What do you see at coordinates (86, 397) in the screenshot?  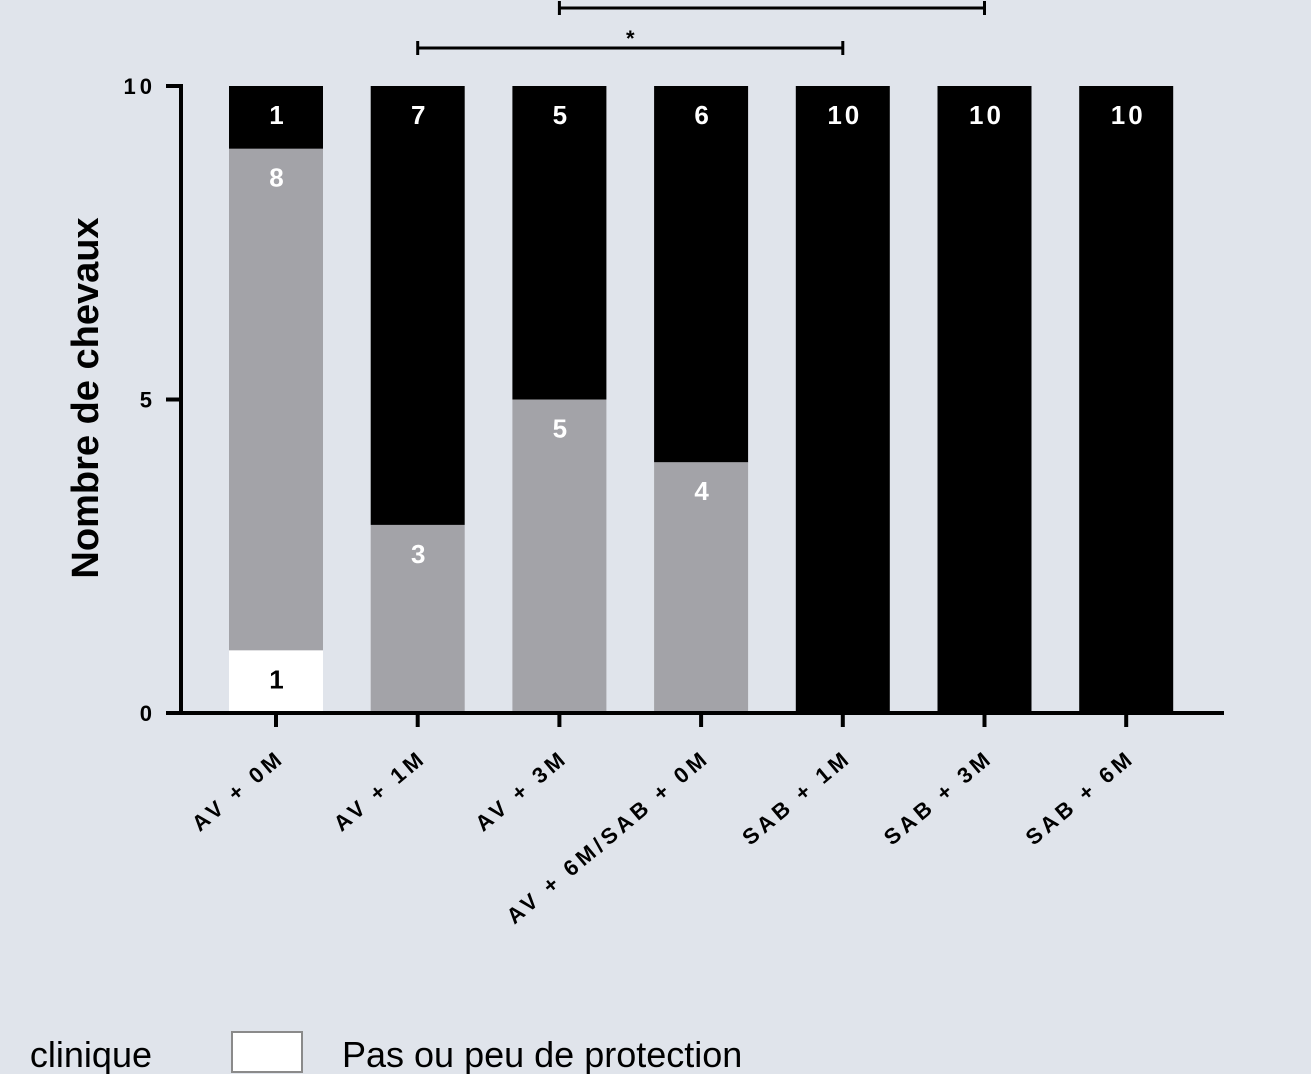 I see `y-axis-label: Nombre de chevaux` at bounding box center [86, 397].